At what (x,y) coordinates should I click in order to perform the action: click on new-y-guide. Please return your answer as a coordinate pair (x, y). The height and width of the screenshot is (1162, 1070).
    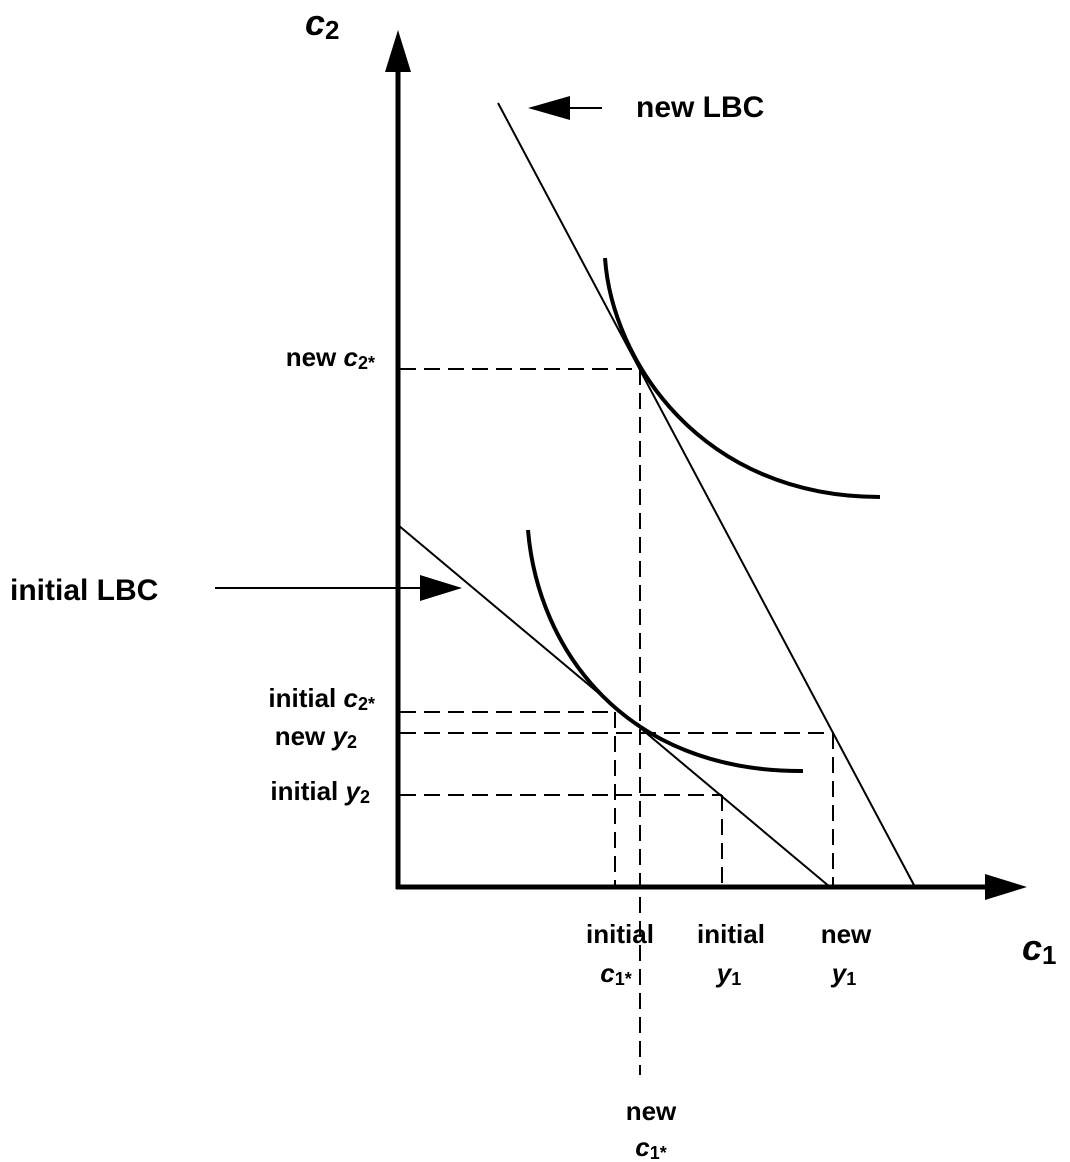
    Looking at the image, I should click on (617, 809).